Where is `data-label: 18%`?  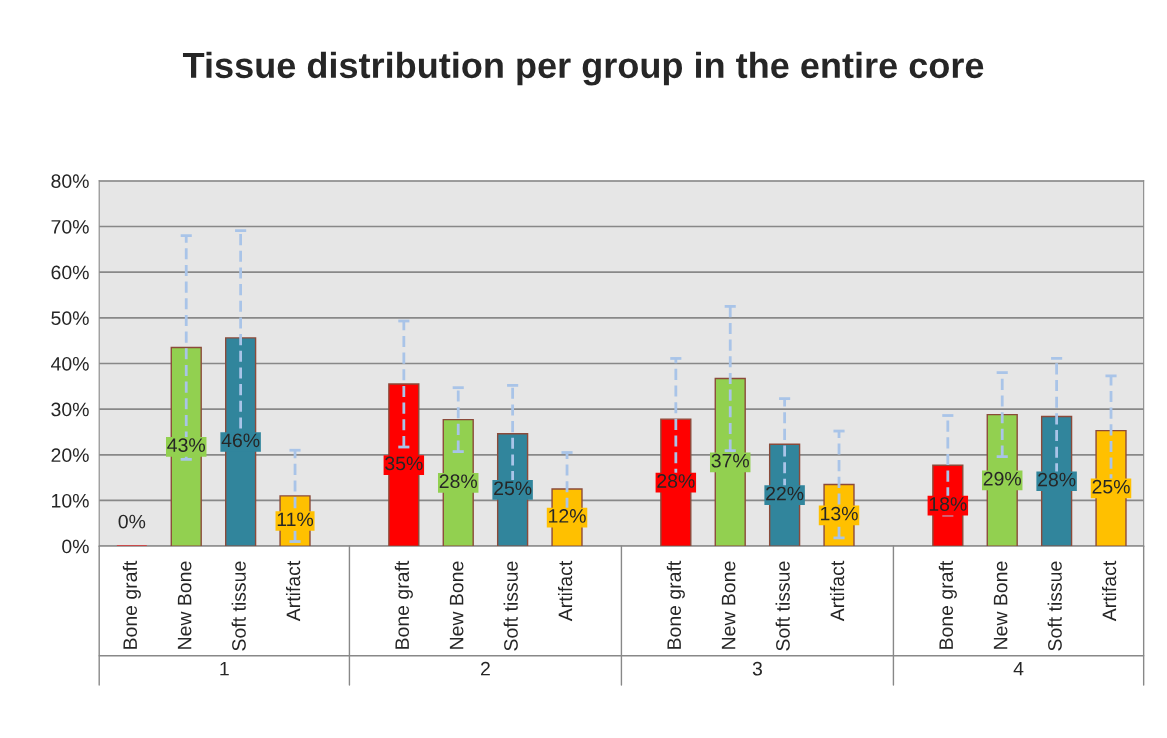 data-label: 18% is located at coordinates (948, 504).